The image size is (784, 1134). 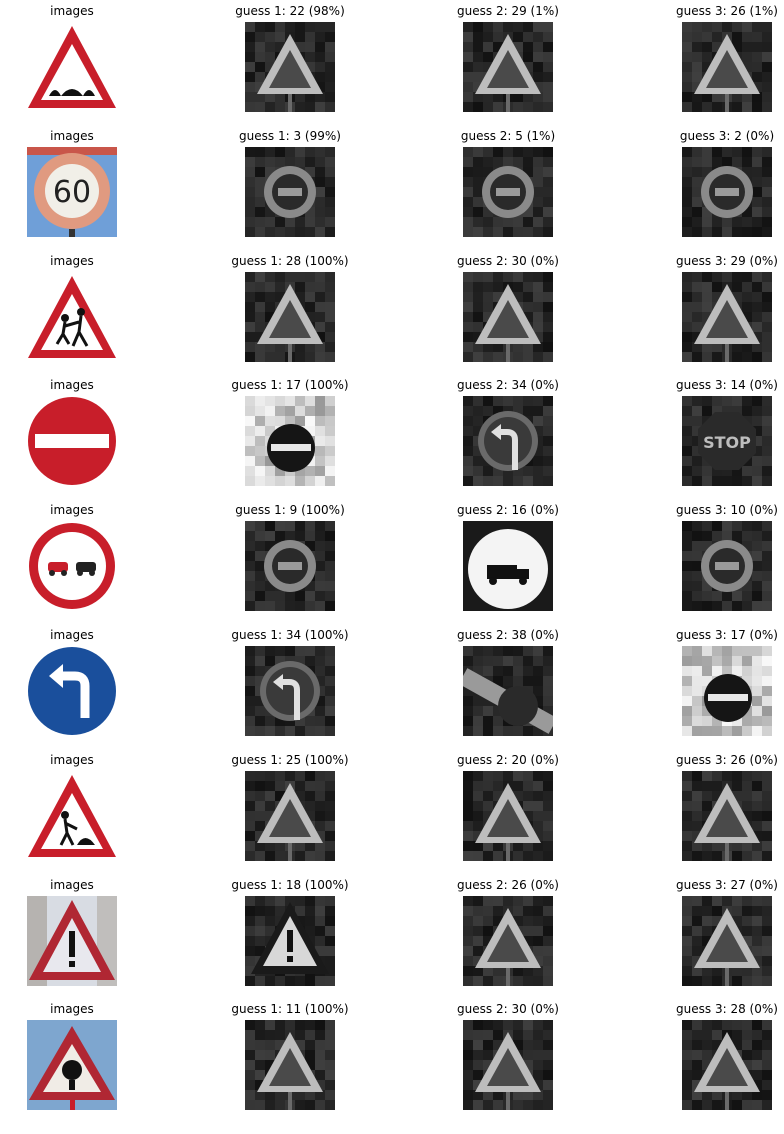 I want to click on guess-cell: guess 1: 22 (98%), so click(x=290, y=60).